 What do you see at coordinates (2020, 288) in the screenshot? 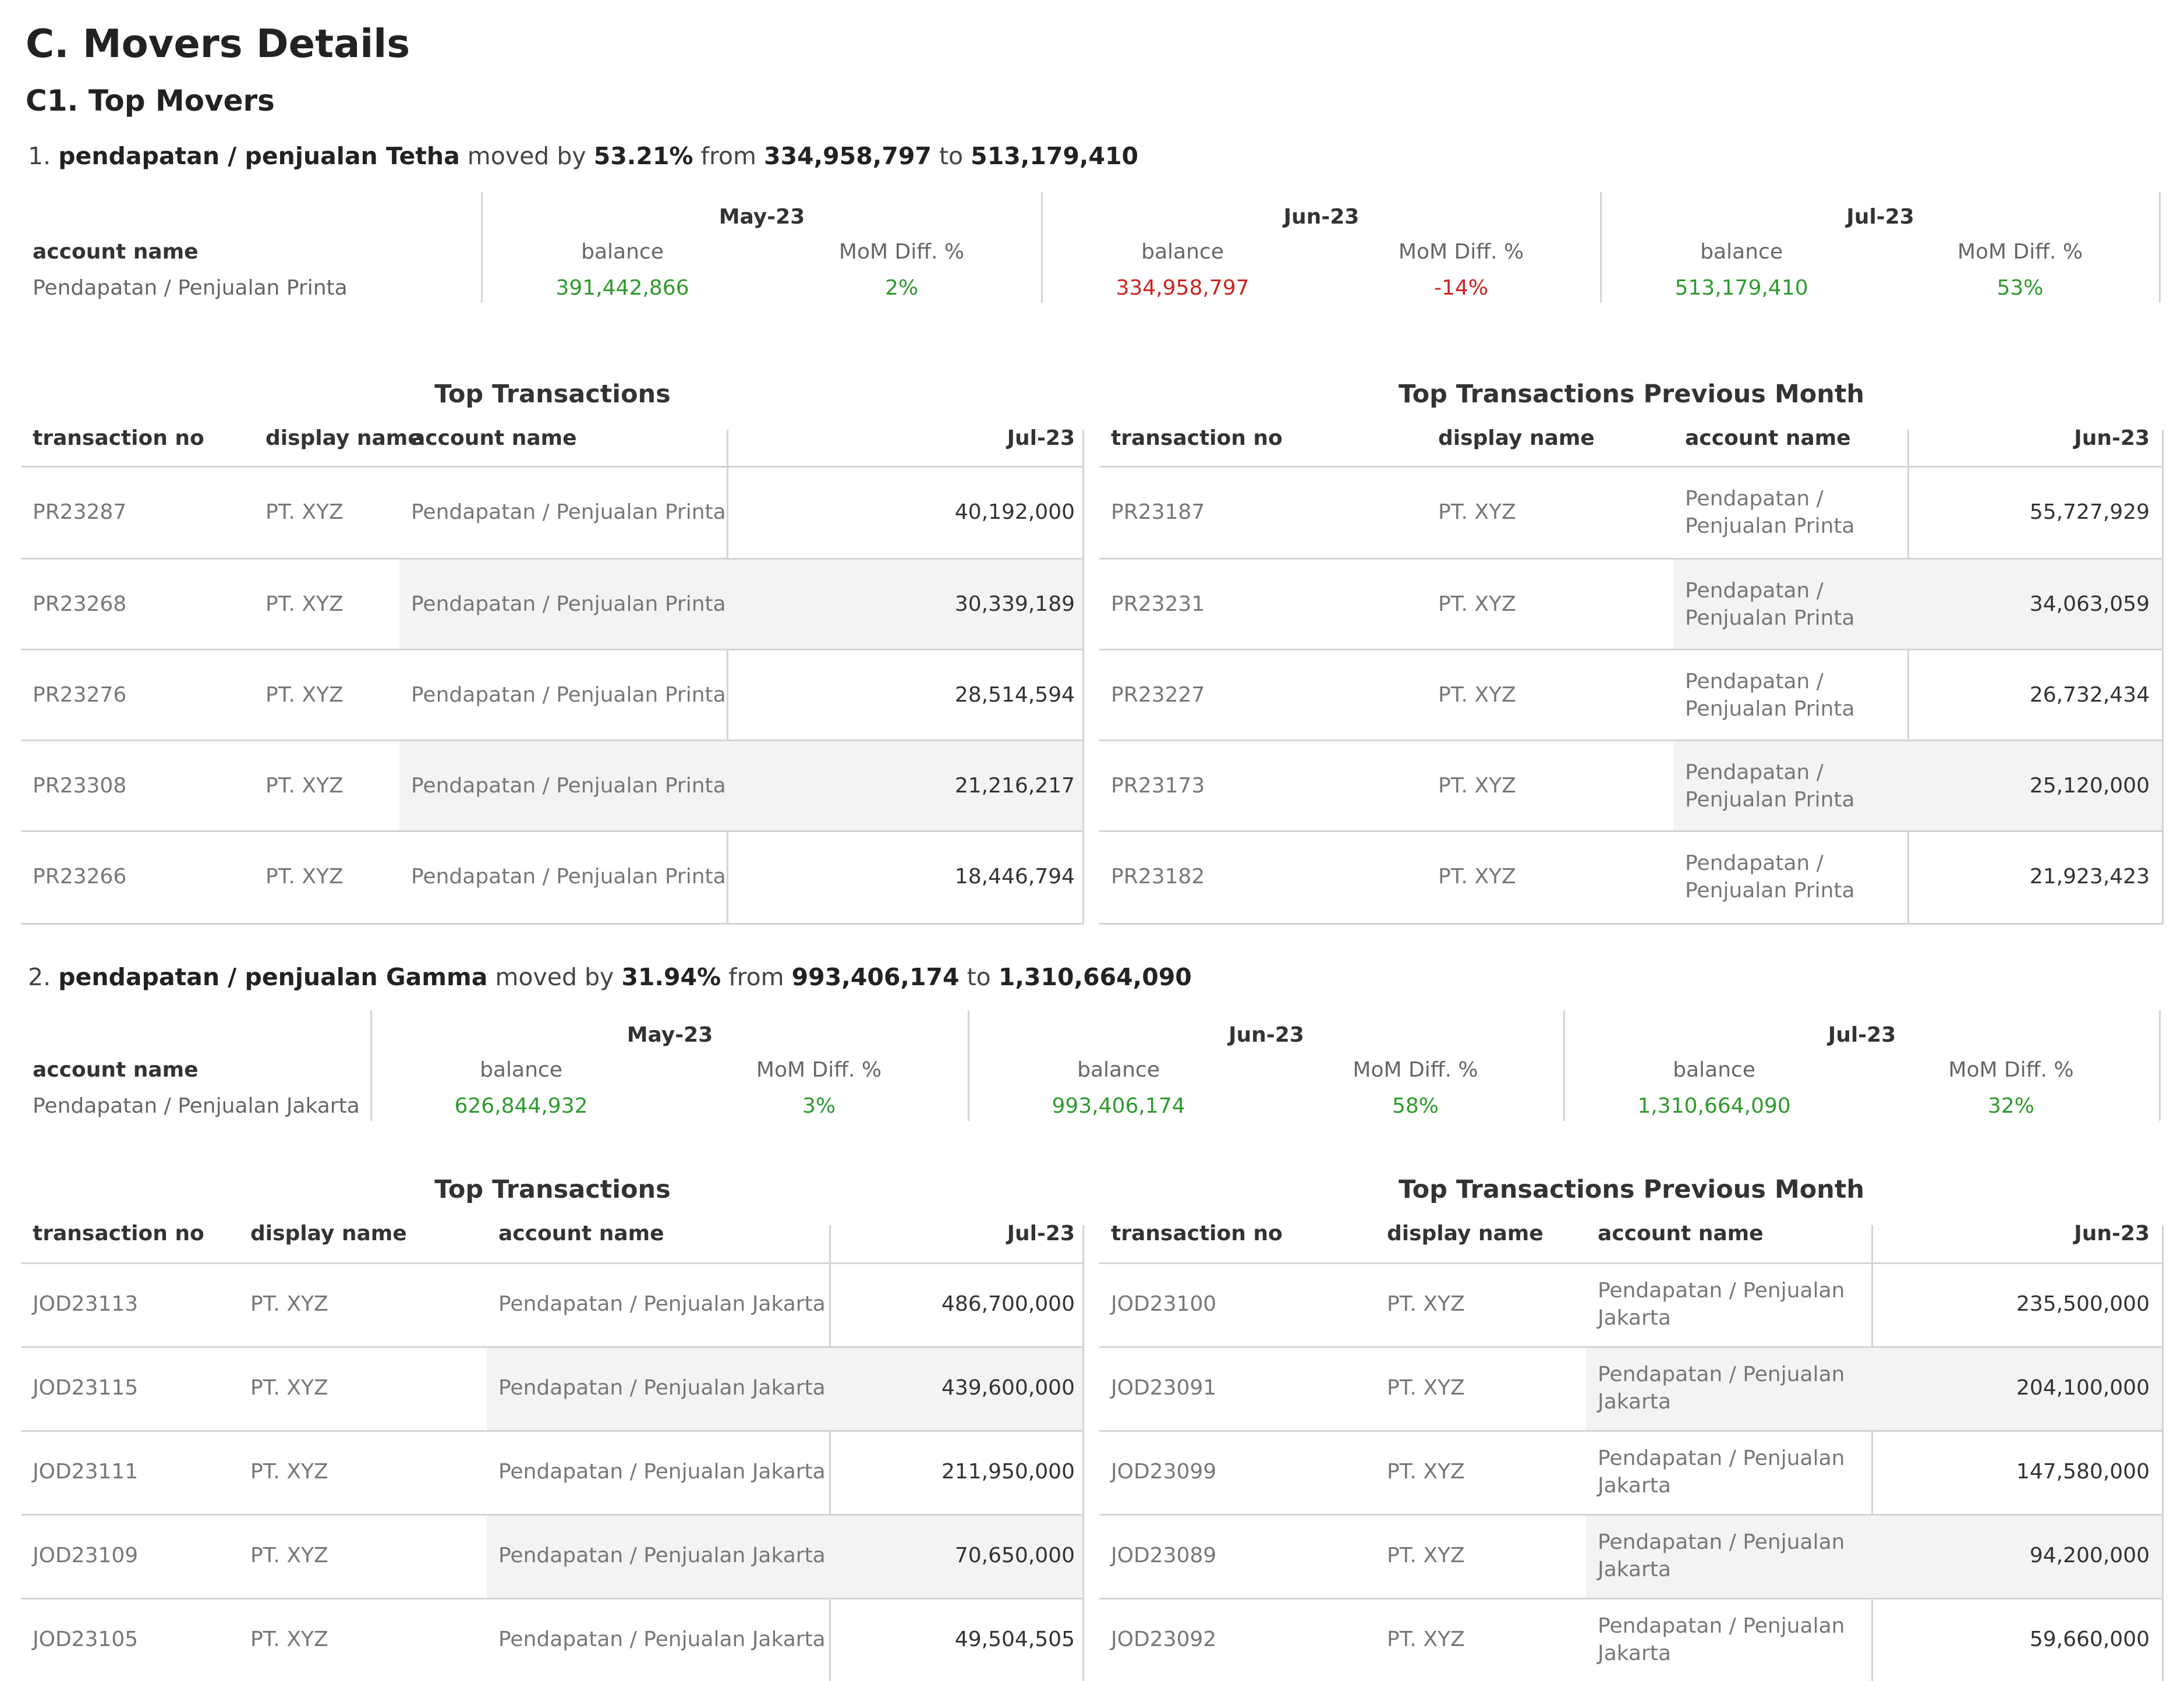
I see `diff-value: 53%` at bounding box center [2020, 288].